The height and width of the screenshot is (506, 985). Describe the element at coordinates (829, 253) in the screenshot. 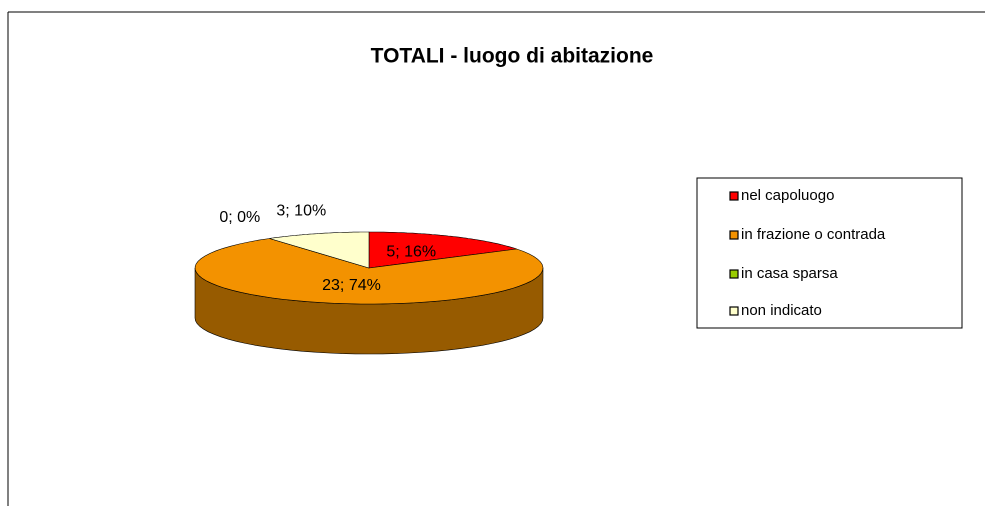

I see `legend` at that location.